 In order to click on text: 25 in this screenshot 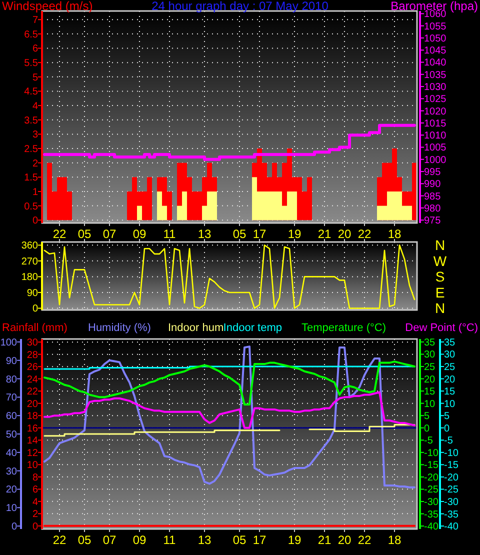, I will do `click(450, 367)`.